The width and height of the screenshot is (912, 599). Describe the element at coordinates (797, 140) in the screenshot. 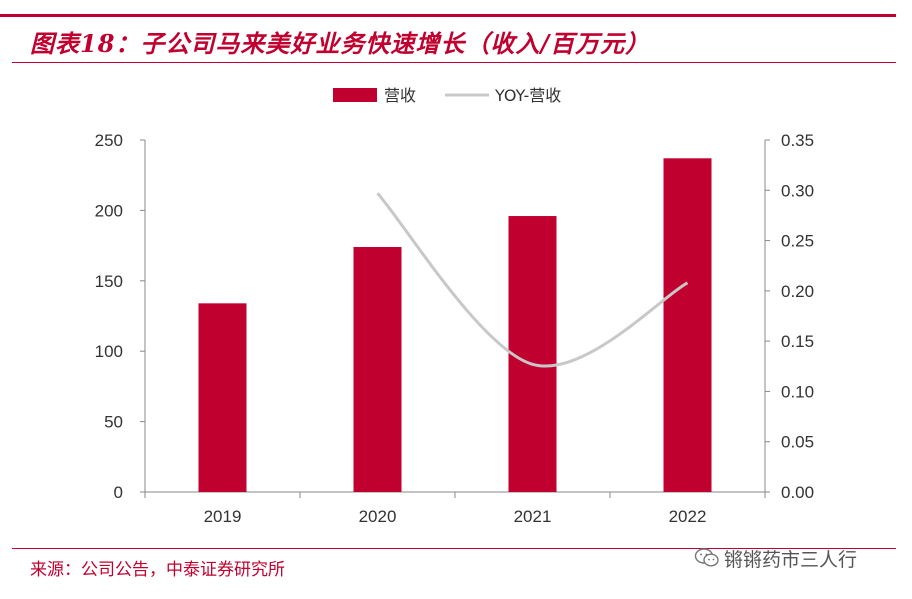

I see `right-tick-label: 0.35` at that location.